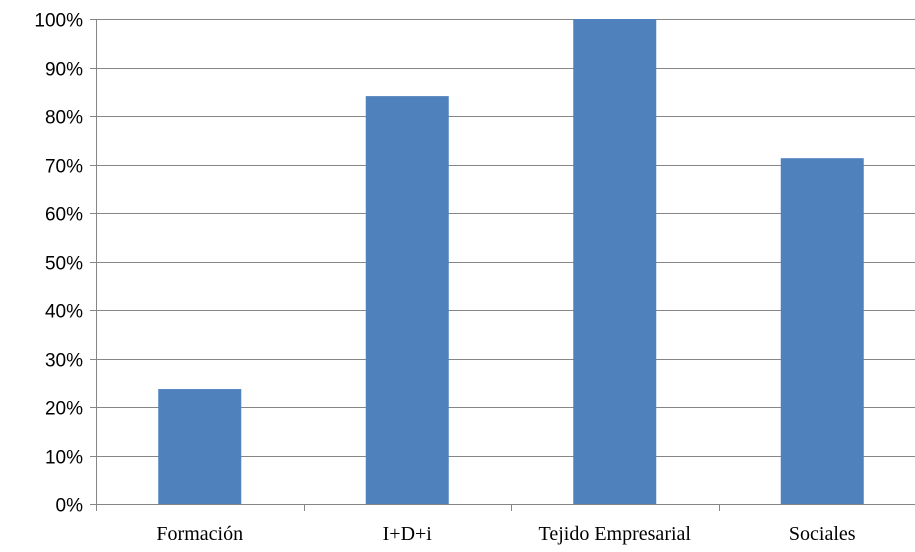  Describe the element at coordinates (407, 300) in the screenshot. I see `bar-i-d-i` at that location.